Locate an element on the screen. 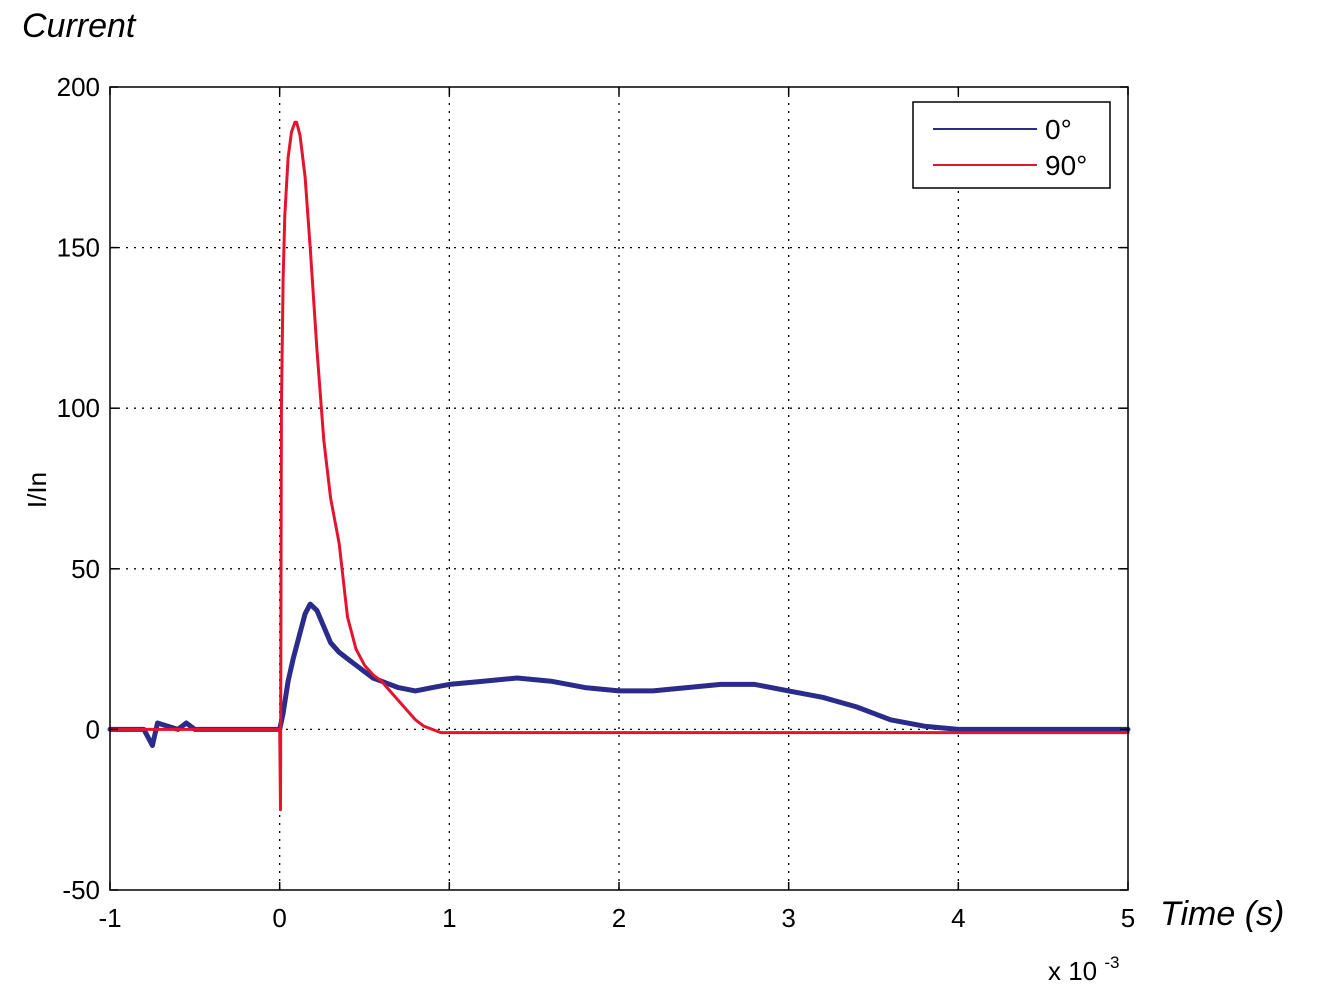  y-tick-label: 150 is located at coordinates (78, 248).